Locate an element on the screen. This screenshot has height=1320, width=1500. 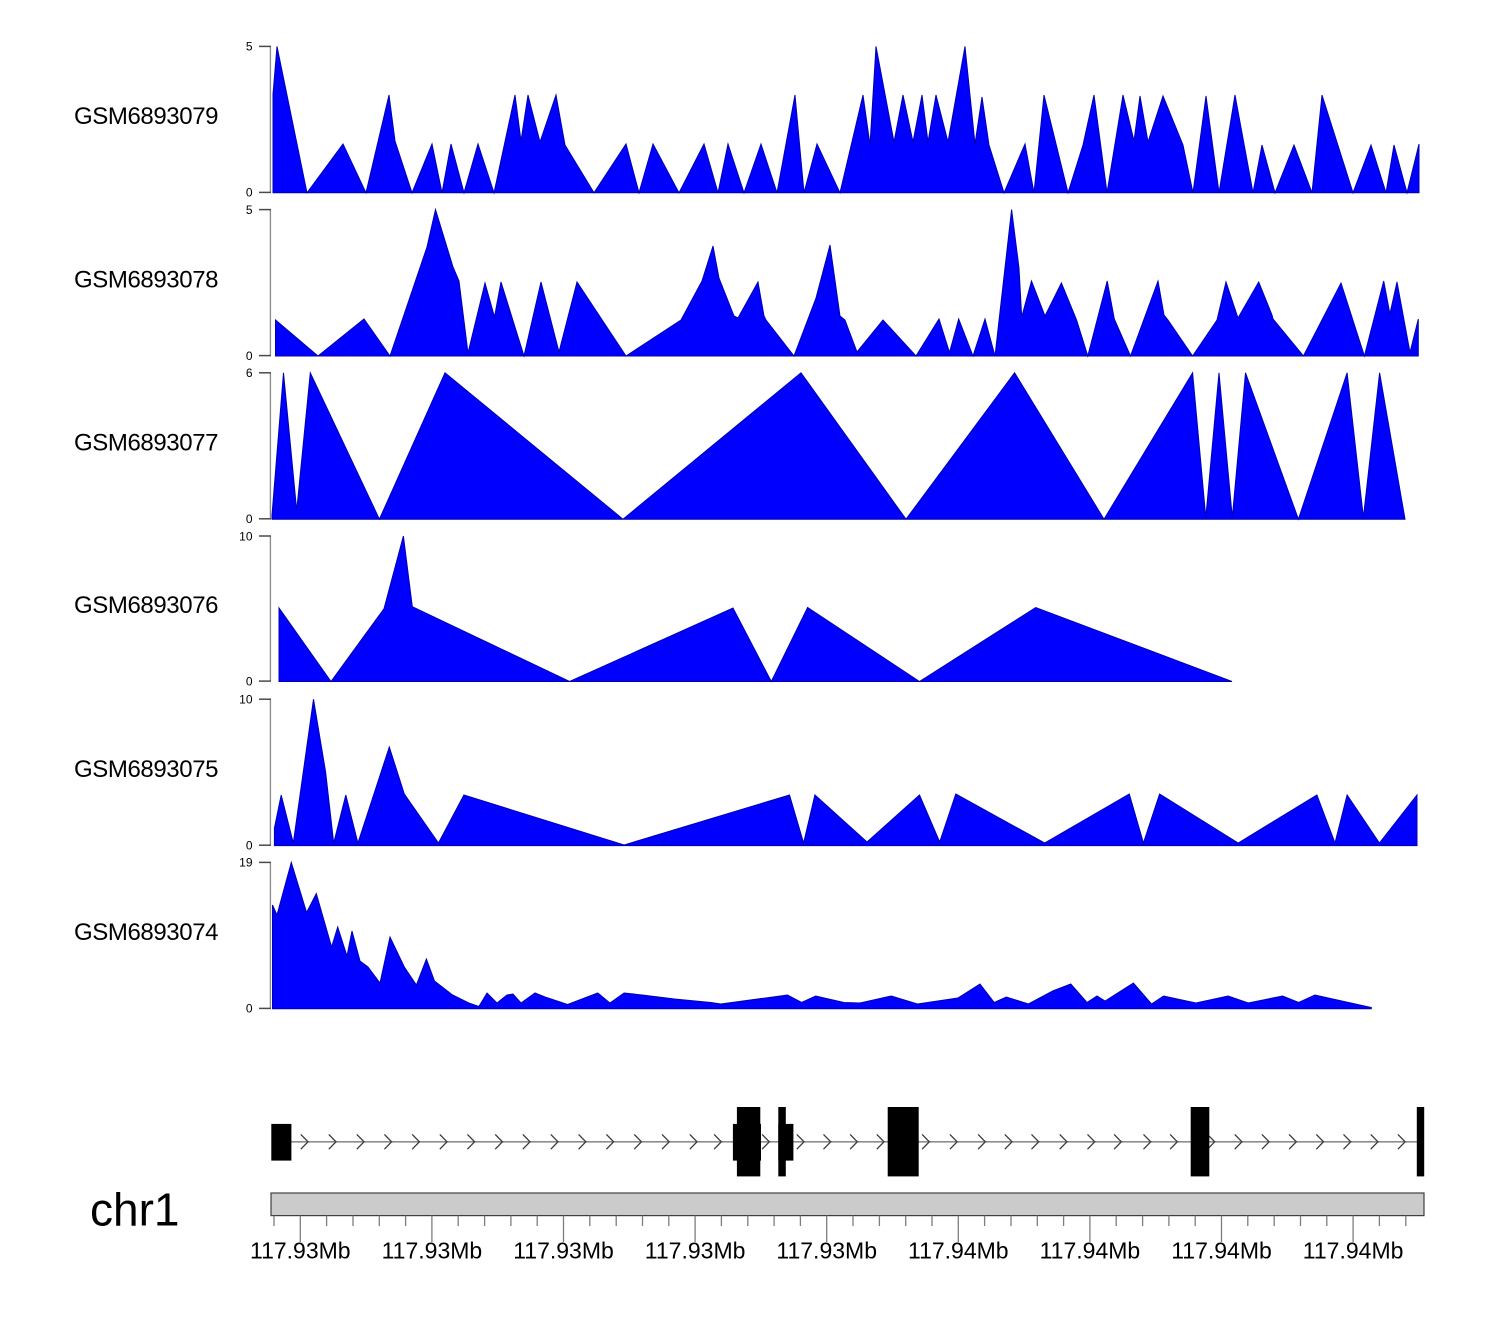
svg-text: GSM6893078 is located at coordinates (146, 279).